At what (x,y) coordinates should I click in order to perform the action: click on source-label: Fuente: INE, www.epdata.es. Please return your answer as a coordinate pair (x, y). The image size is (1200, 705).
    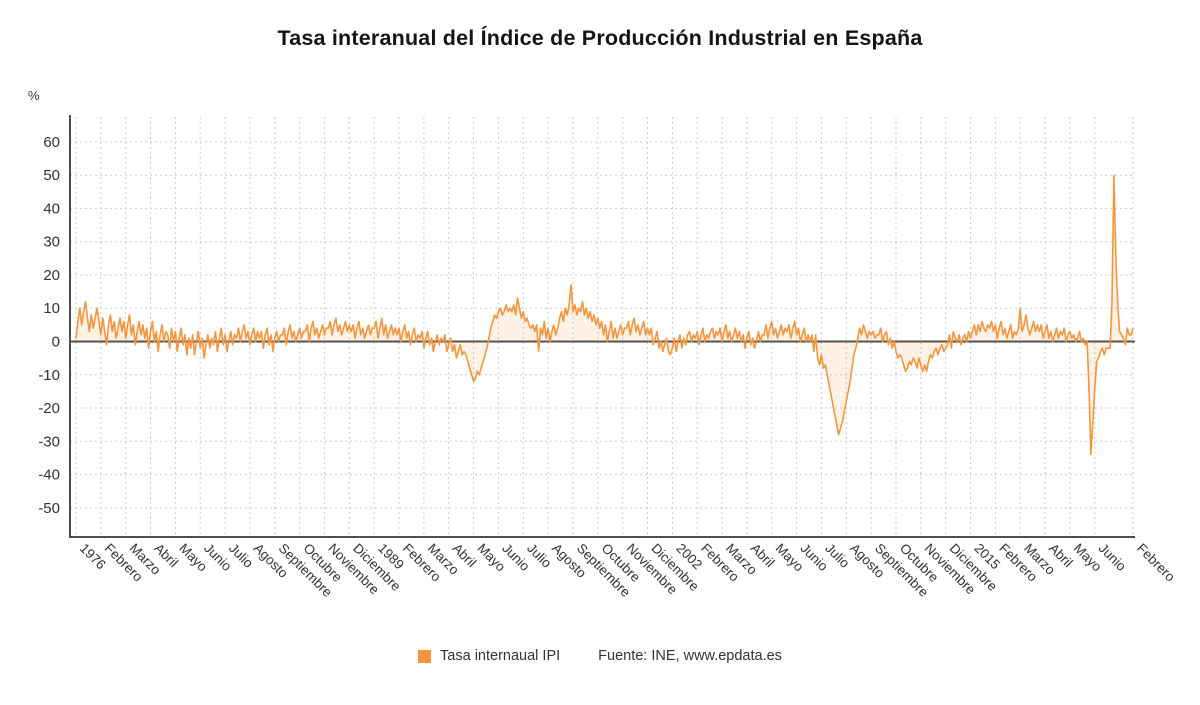
    Looking at the image, I should click on (690, 656).